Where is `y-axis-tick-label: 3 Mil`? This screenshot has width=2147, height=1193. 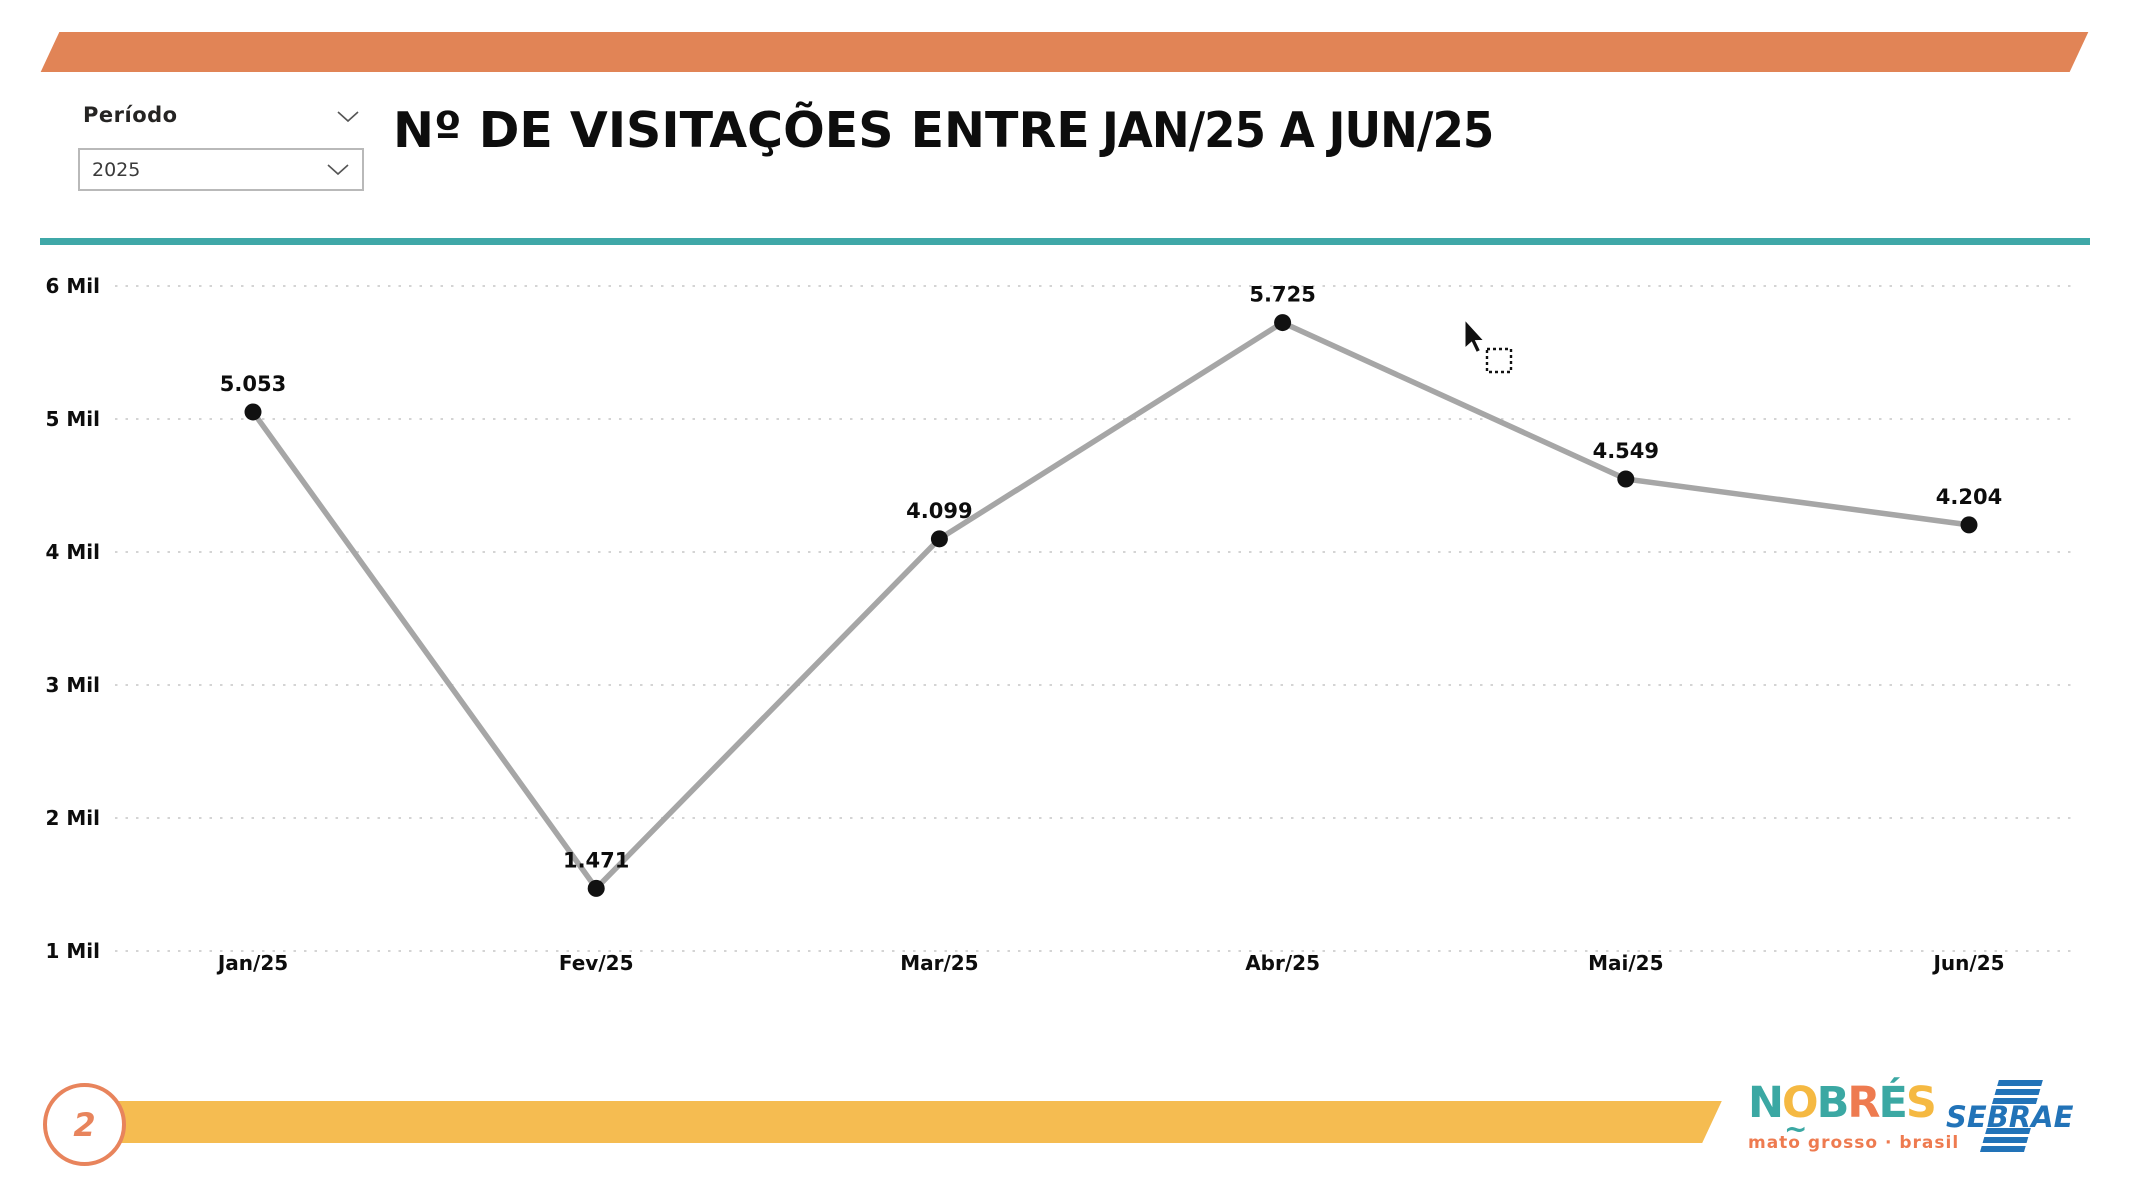 y-axis-tick-label: 3 Mil is located at coordinates (73, 685).